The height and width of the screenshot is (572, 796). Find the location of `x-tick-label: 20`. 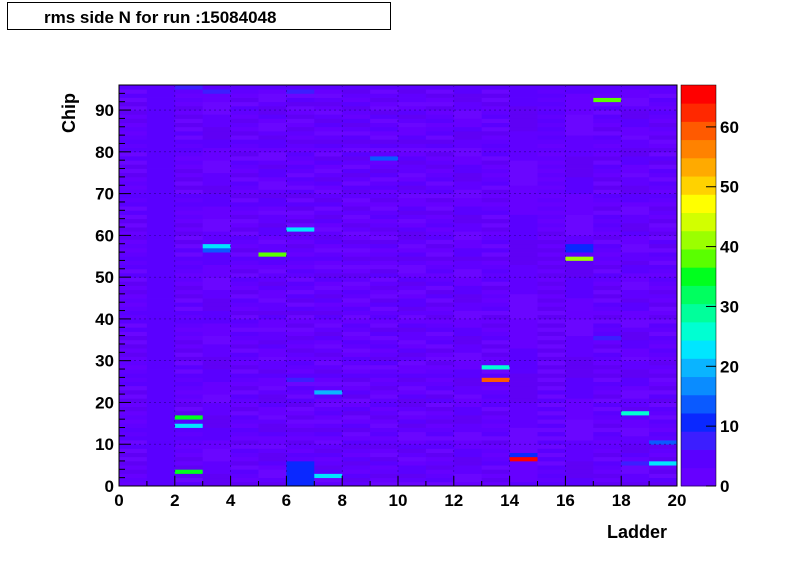

x-tick-label: 20 is located at coordinates (677, 500).